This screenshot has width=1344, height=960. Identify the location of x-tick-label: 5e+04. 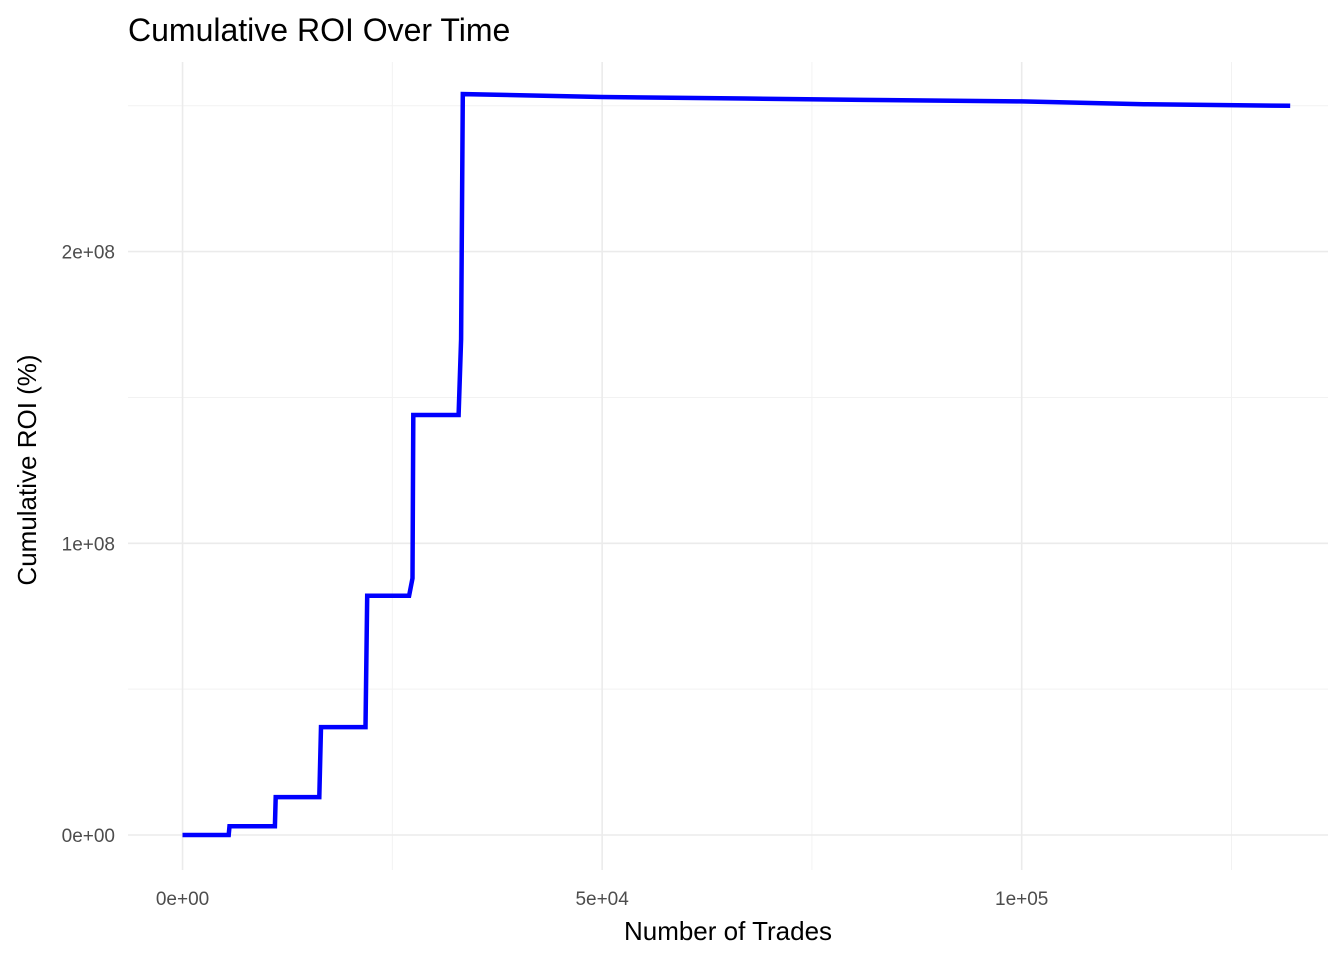
(602, 899).